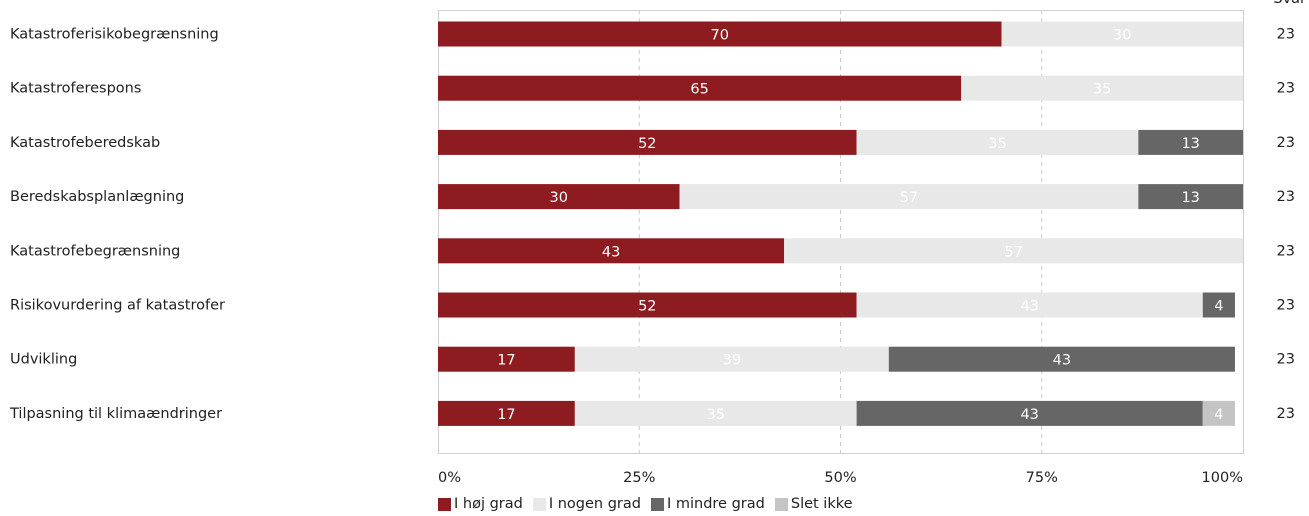 Image resolution: width=1309 pixels, height=516 pixels. What do you see at coordinates (840, 478) in the screenshot?
I see `x-tick-label: 50%` at bounding box center [840, 478].